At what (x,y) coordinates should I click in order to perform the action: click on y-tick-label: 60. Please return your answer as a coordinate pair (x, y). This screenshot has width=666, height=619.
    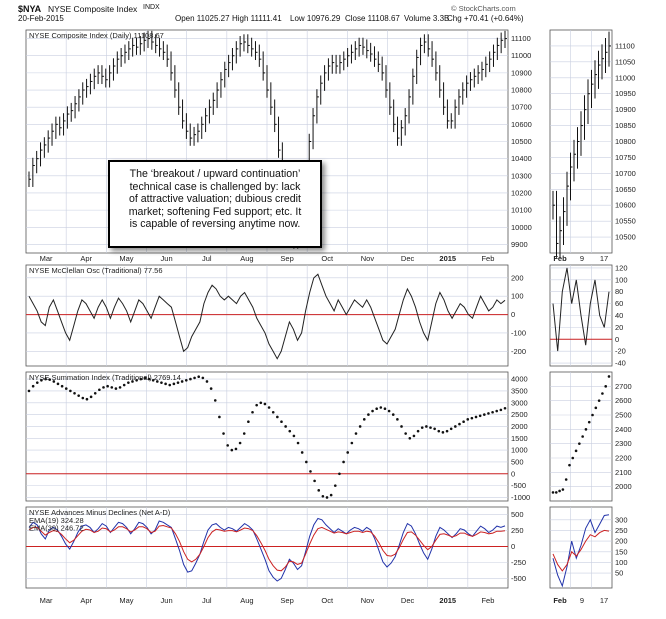
    Looking at the image, I should click on (619, 303).